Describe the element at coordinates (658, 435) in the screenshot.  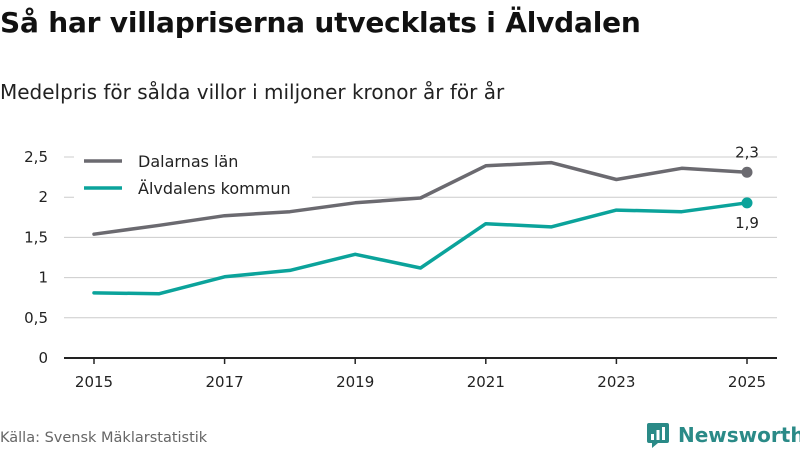
I see `newsworthy-logo-icon` at that location.